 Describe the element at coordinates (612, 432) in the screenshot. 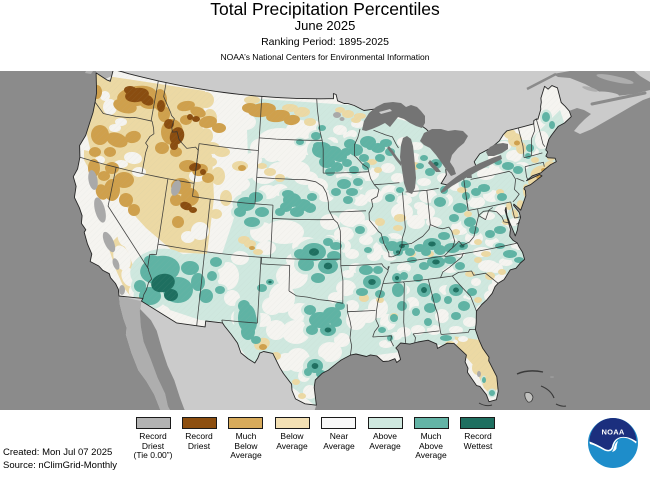

I see `svg-text: NOAA` at that location.